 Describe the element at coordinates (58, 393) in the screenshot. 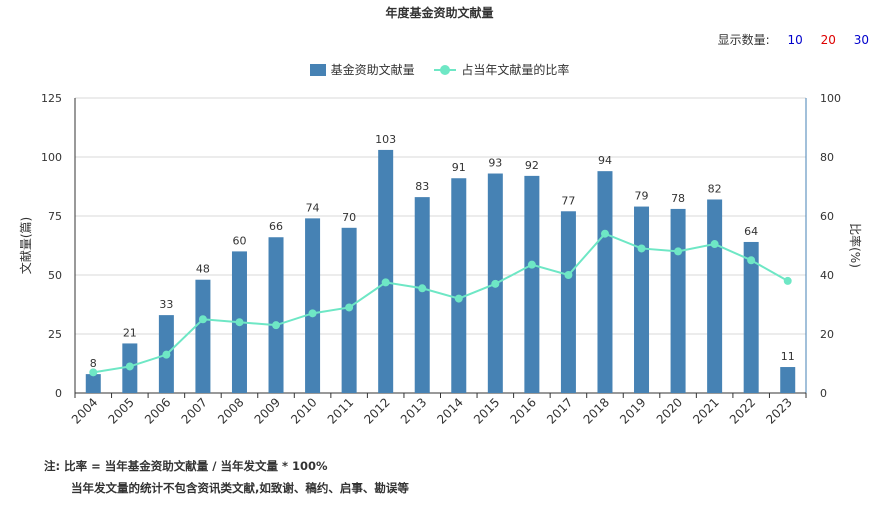

I see `y-tick-label: 0` at that location.